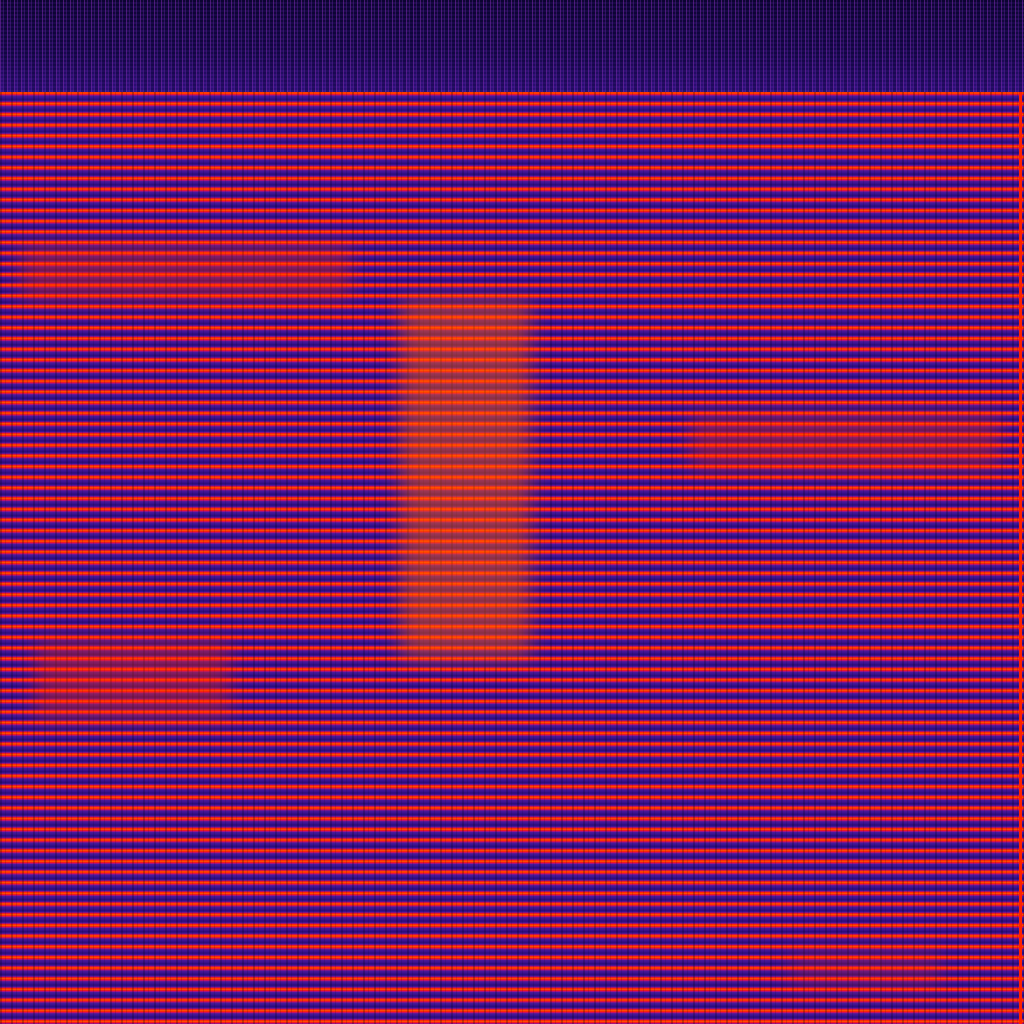  I want to click on edge-line, so click(1020, 558).